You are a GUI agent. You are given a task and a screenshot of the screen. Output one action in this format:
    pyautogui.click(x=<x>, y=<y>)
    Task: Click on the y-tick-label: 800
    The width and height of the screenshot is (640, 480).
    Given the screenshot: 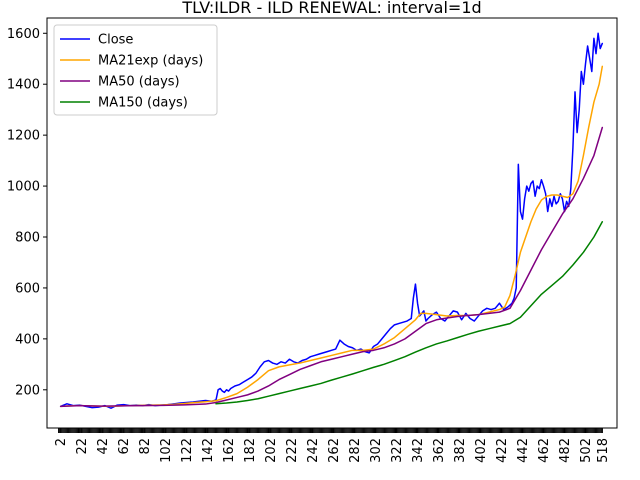 What is the action you would take?
    pyautogui.click(x=27, y=238)
    